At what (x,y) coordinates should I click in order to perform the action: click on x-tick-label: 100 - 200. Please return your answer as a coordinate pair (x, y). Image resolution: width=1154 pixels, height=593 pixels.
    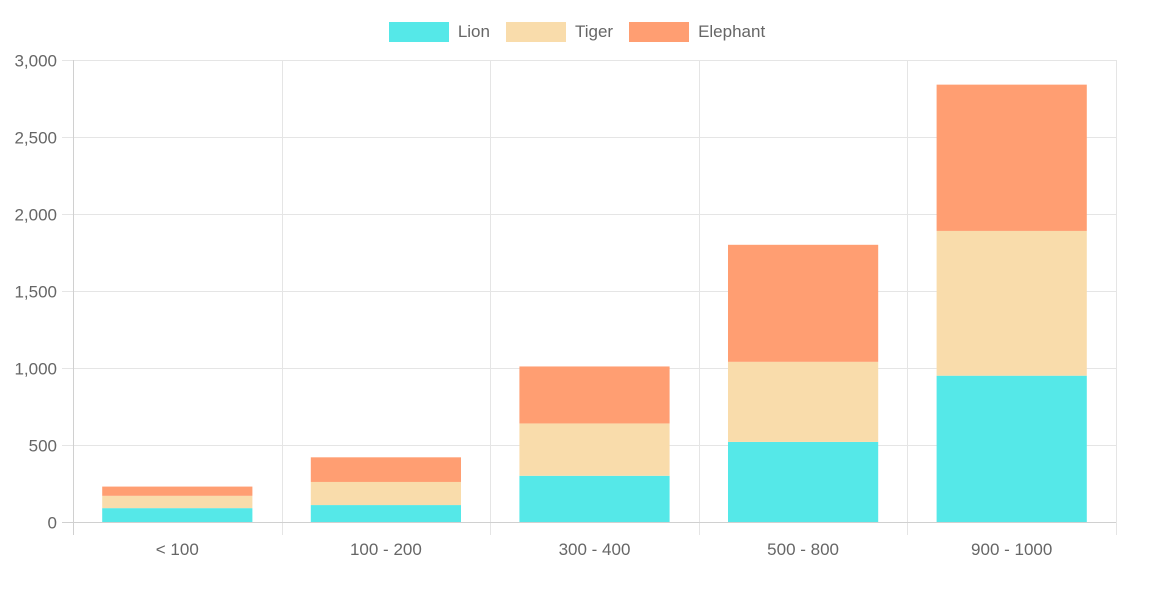
    Looking at the image, I should click on (386, 549).